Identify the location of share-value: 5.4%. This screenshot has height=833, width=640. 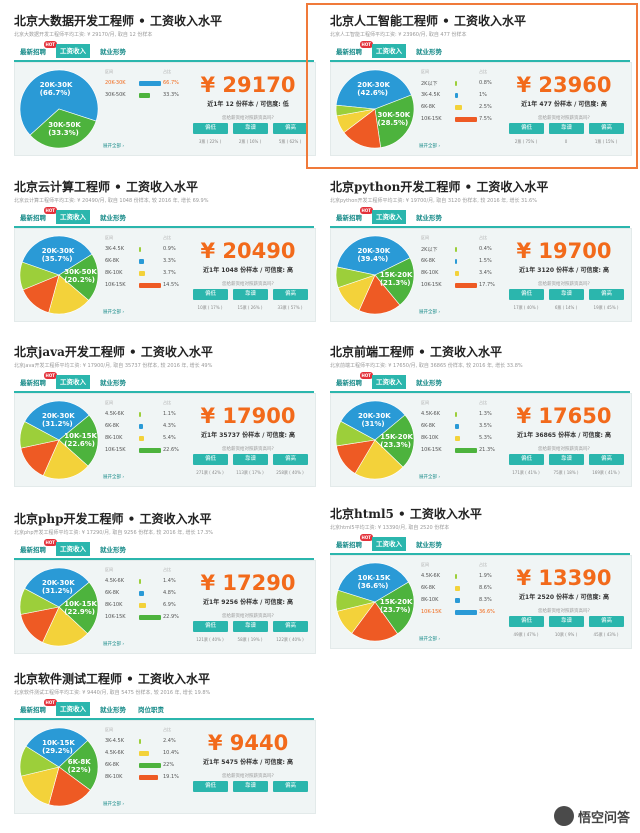
(169, 438).